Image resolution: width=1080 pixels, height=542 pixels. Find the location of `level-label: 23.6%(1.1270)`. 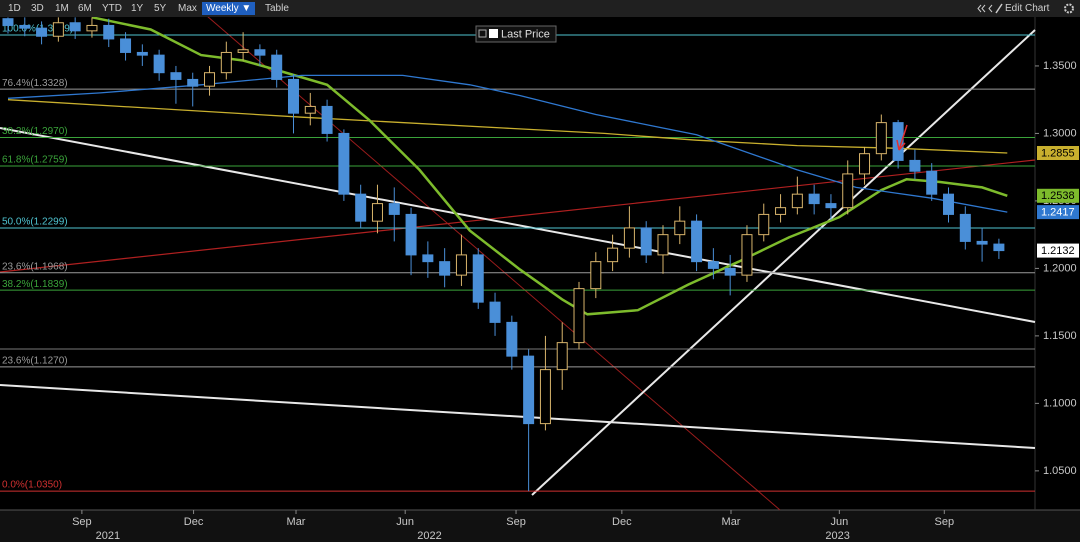

level-label: 23.6%(1.1270) is located at coordinates (35, 361).